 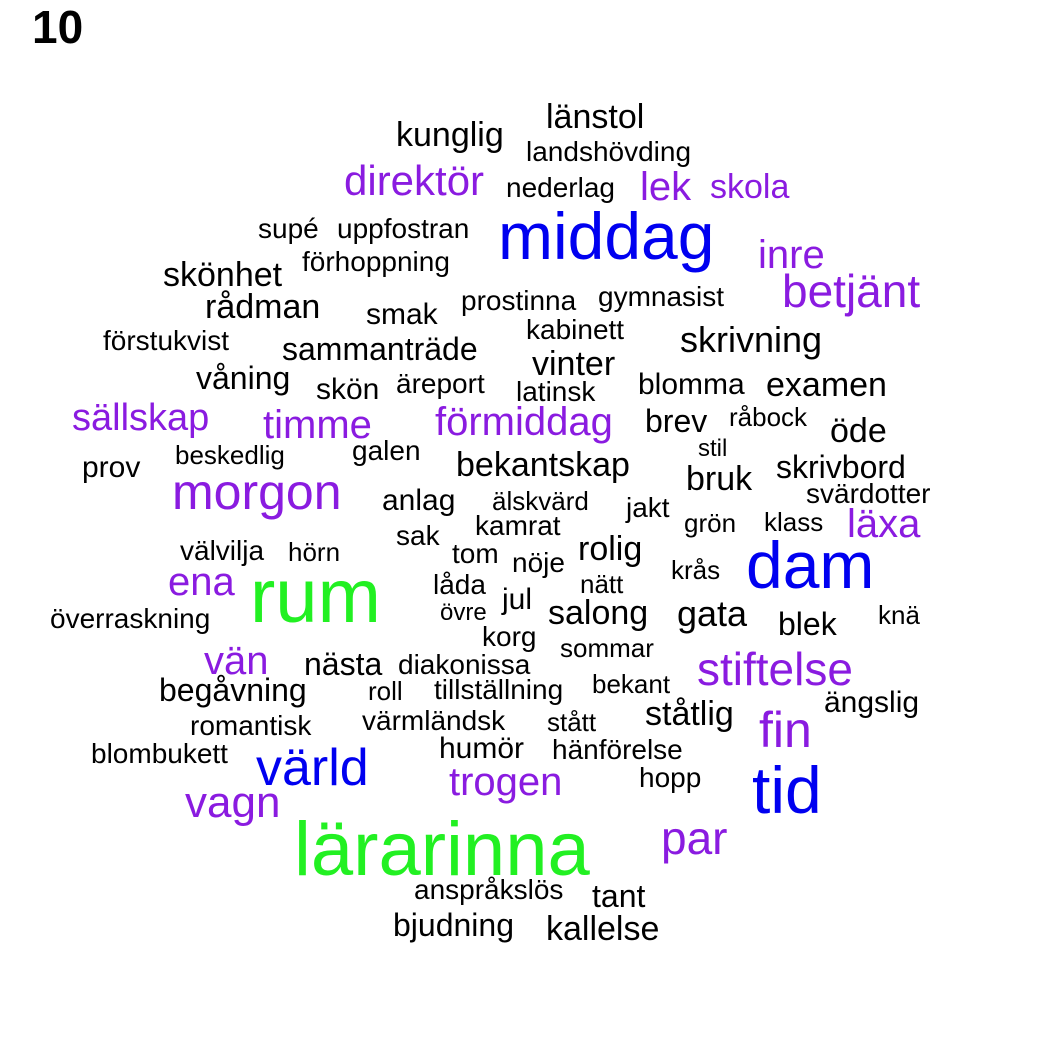 I want to click on word-kunglig: kunglig, so click(x=450, y=135).